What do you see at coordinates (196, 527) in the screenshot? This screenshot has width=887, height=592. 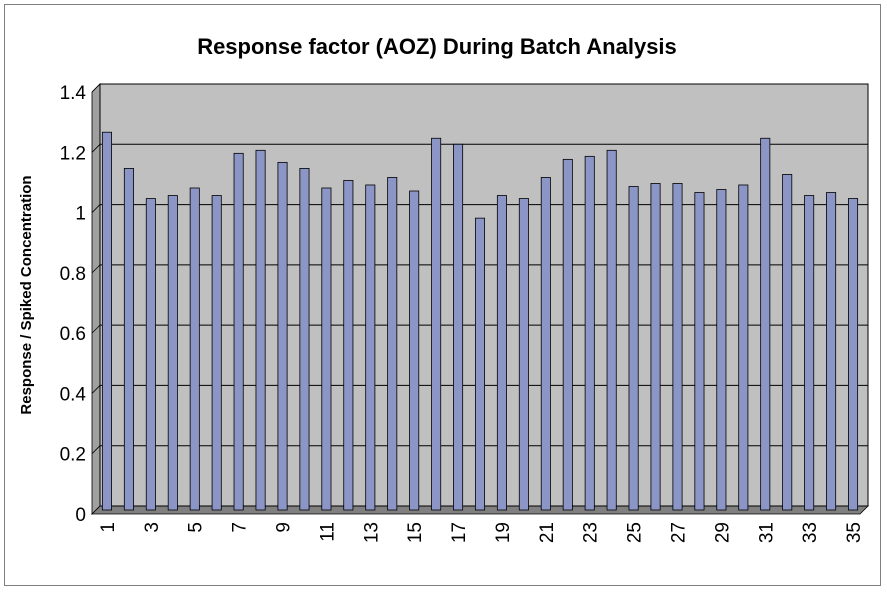 I see `x-tick-label: 5` at bounding box center [196, 527].